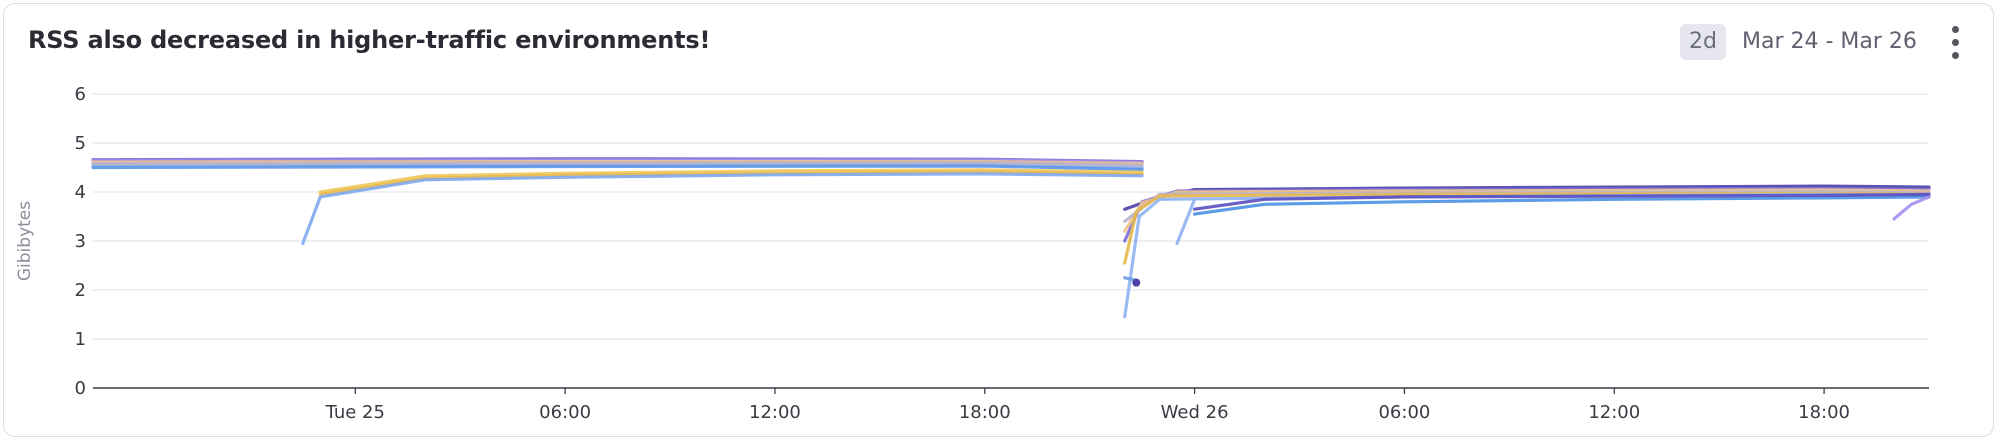 The height and width of the screenshot is (443, 1999). Describe the element at coordinates (80, 290) in the screenshot. I see `y-tick-label: 2` at that location.